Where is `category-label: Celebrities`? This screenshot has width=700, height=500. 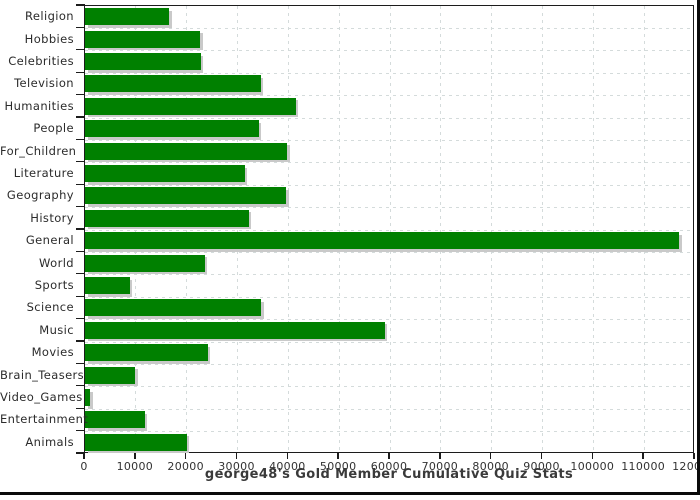 category-label: Celebrities is located at coordinates (41, 61).